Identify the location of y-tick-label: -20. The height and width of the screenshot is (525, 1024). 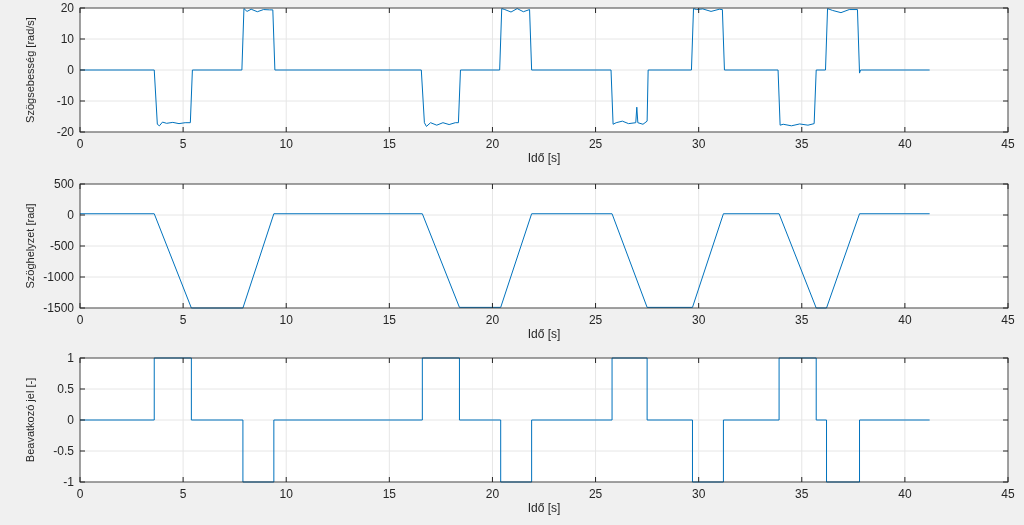
(65, 132).